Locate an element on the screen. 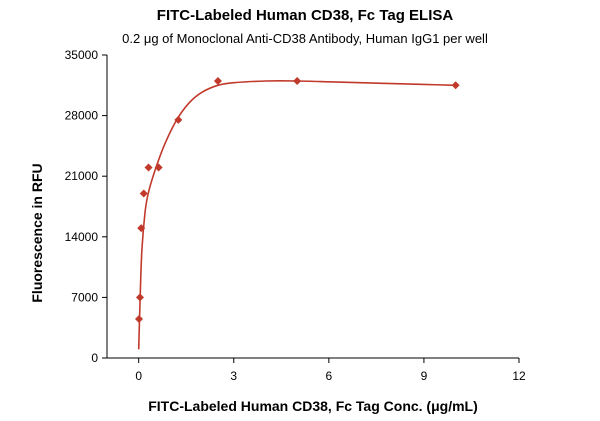 The width and height of the screenshot is (600, 421). y-tick-label: 0 is located at coordinates (94, 358).